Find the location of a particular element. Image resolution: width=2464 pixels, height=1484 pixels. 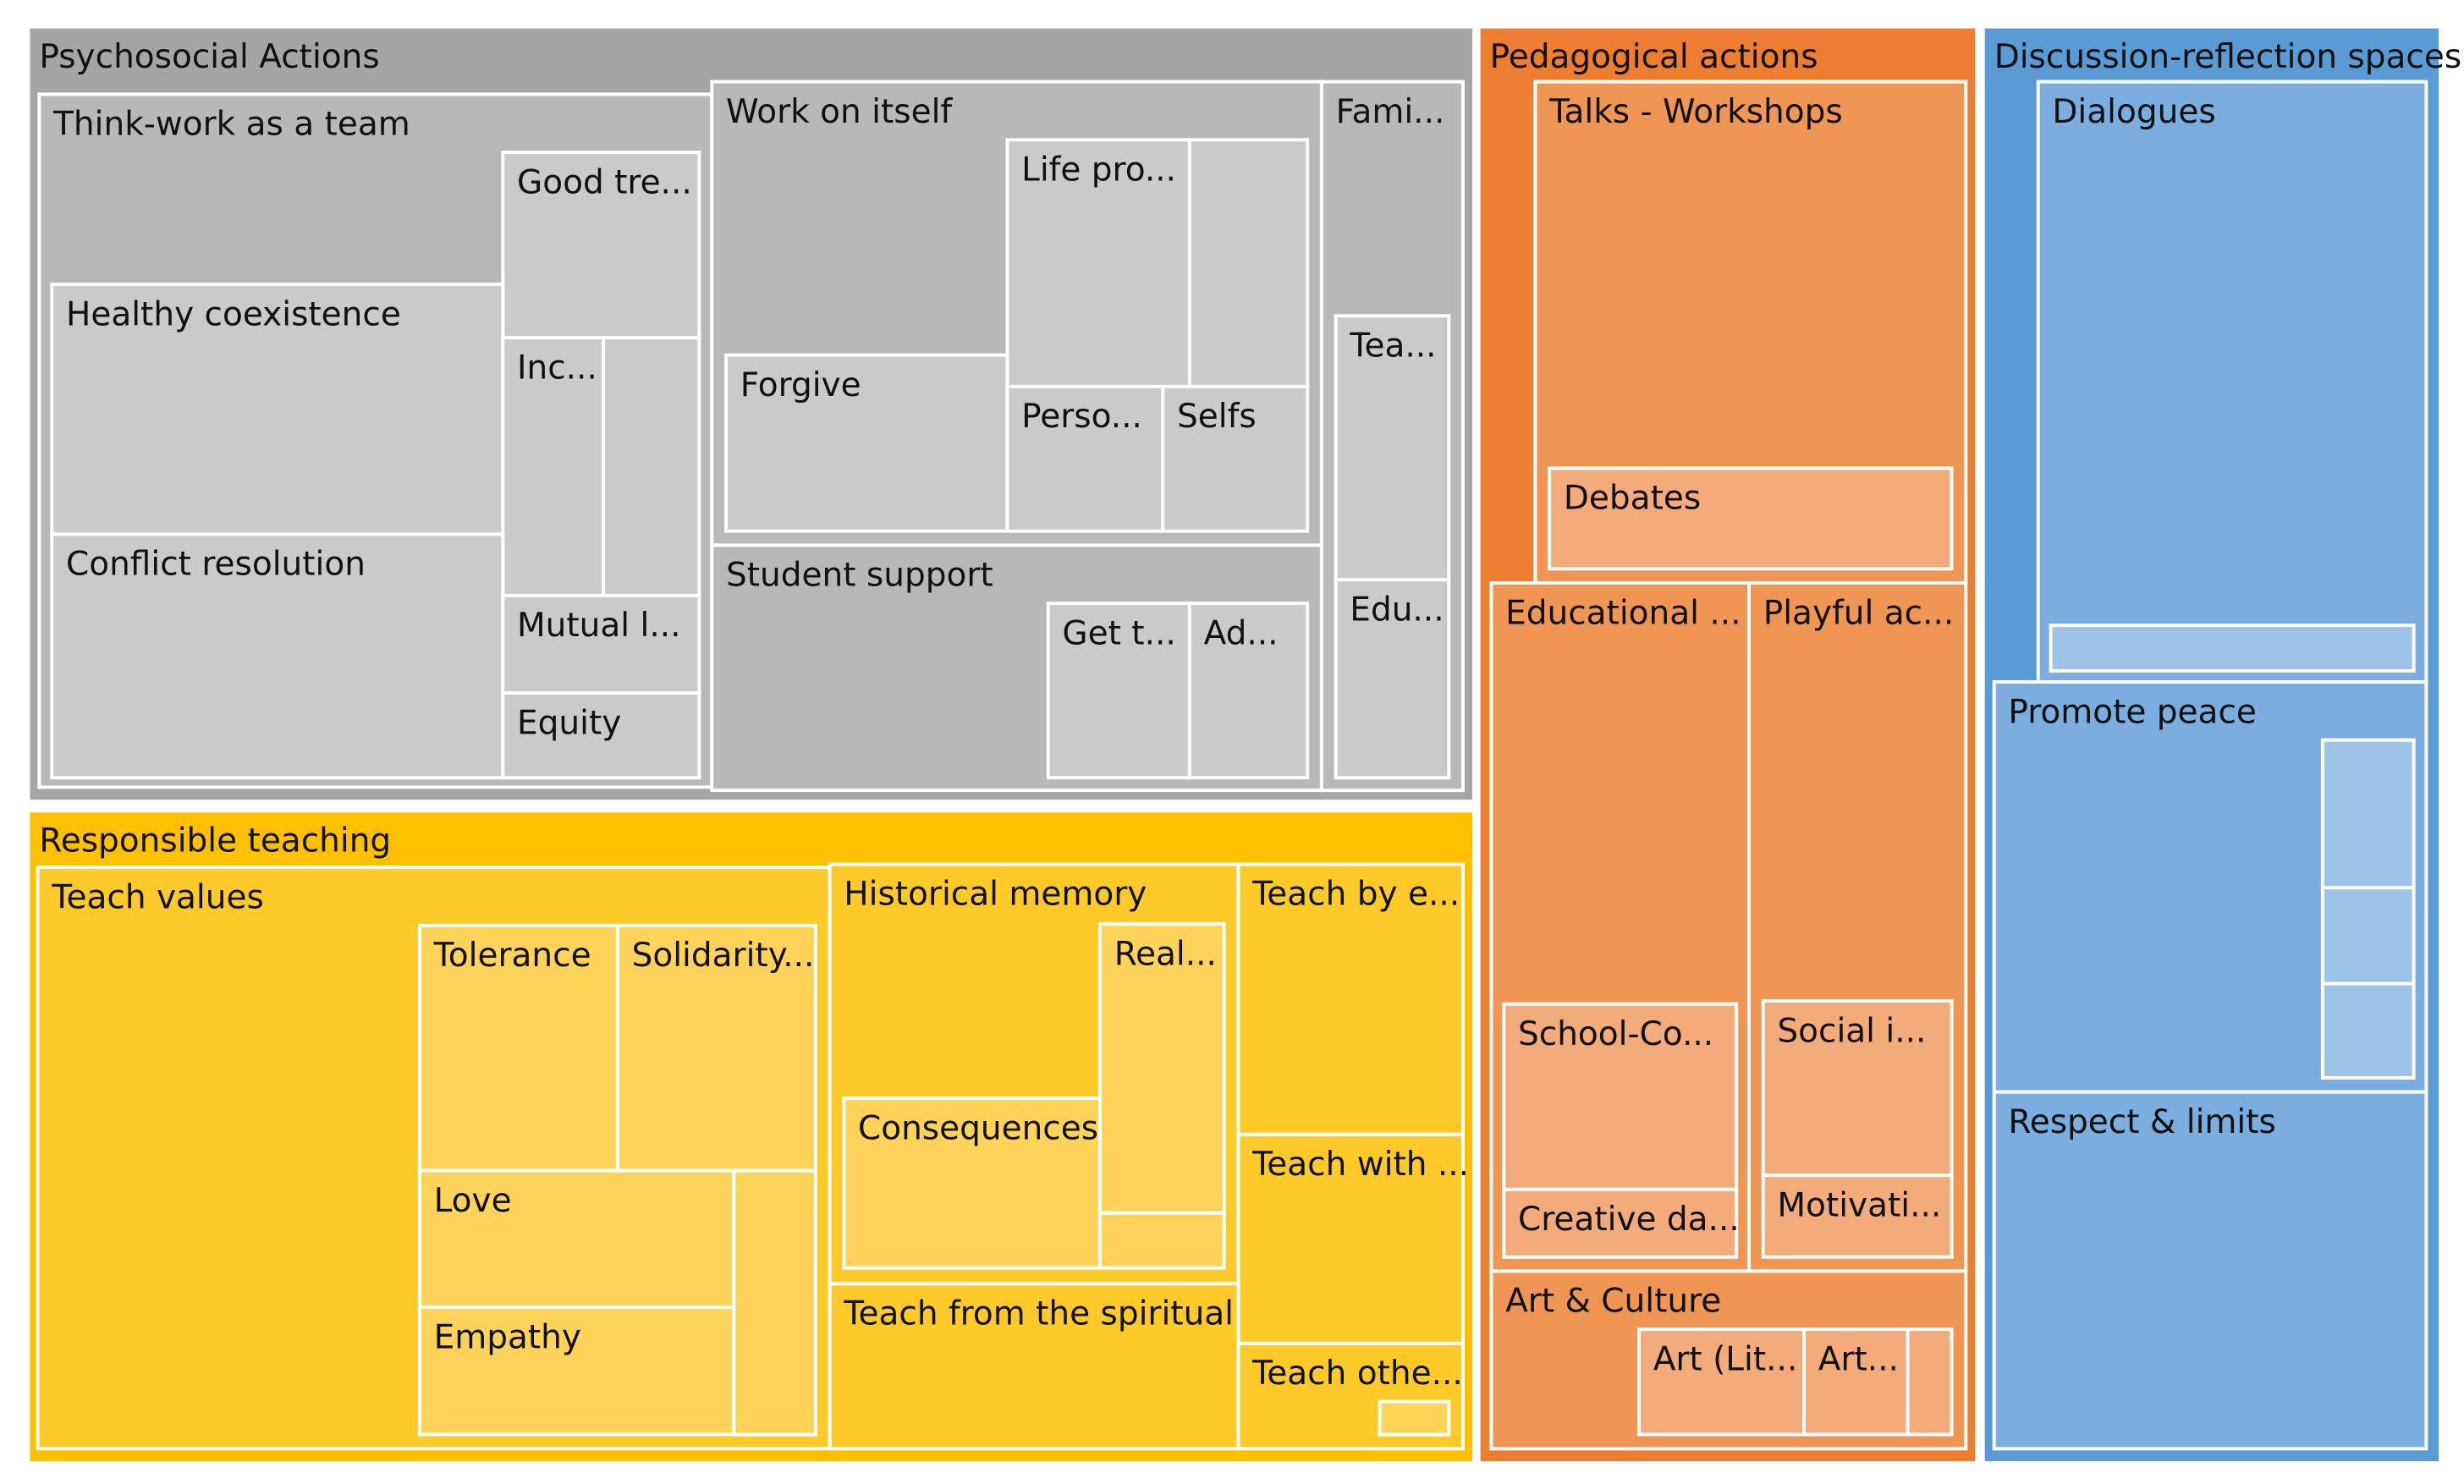

treemap-subcategory-conflict-resolution: Conflict resolution is located at coordinates (278, 656).